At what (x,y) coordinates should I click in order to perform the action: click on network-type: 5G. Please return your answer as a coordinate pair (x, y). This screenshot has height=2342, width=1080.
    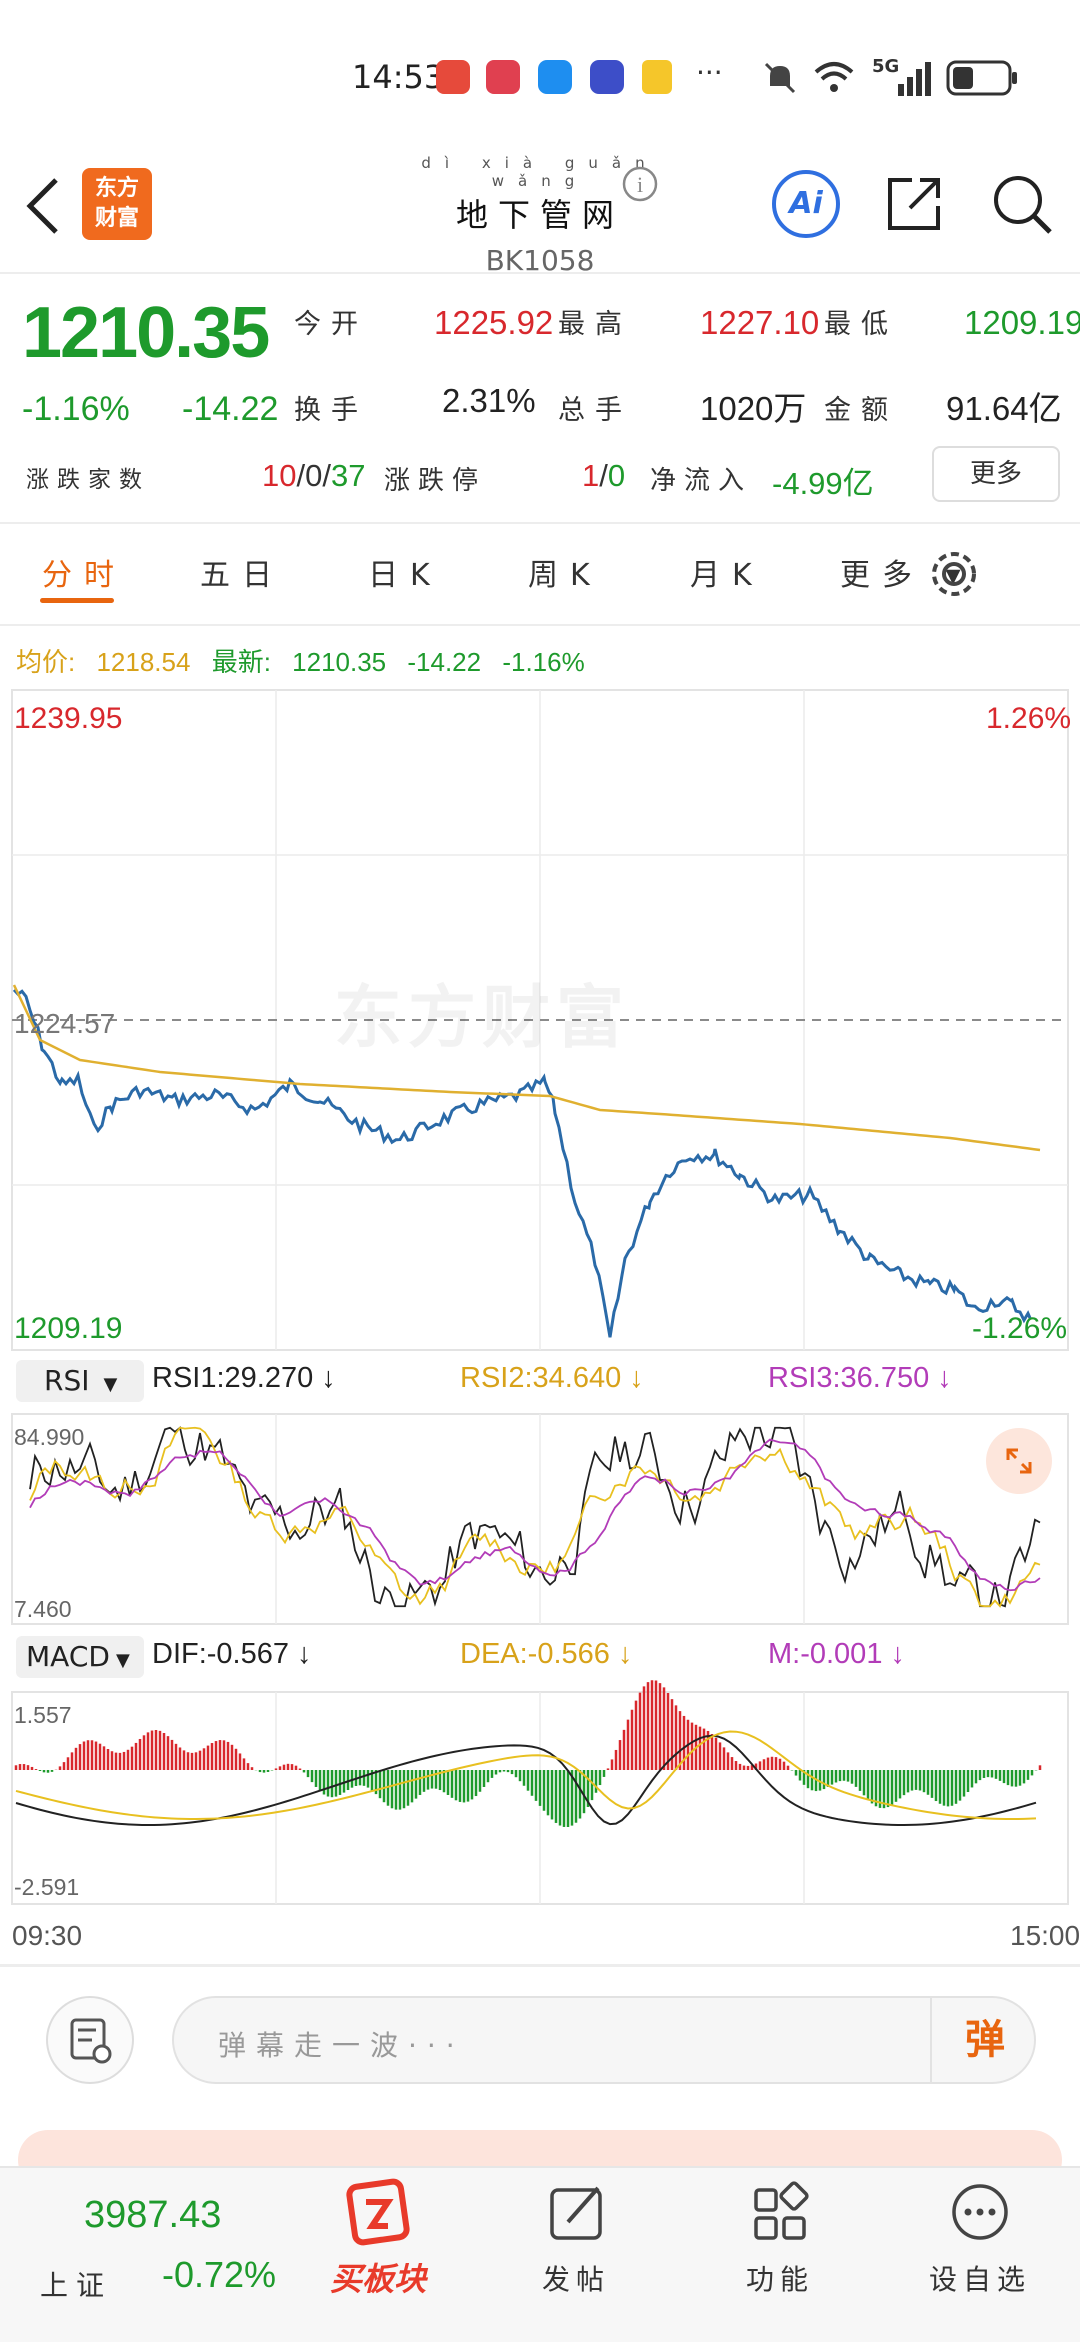
    Looking at the image, I should click on (886, 66).